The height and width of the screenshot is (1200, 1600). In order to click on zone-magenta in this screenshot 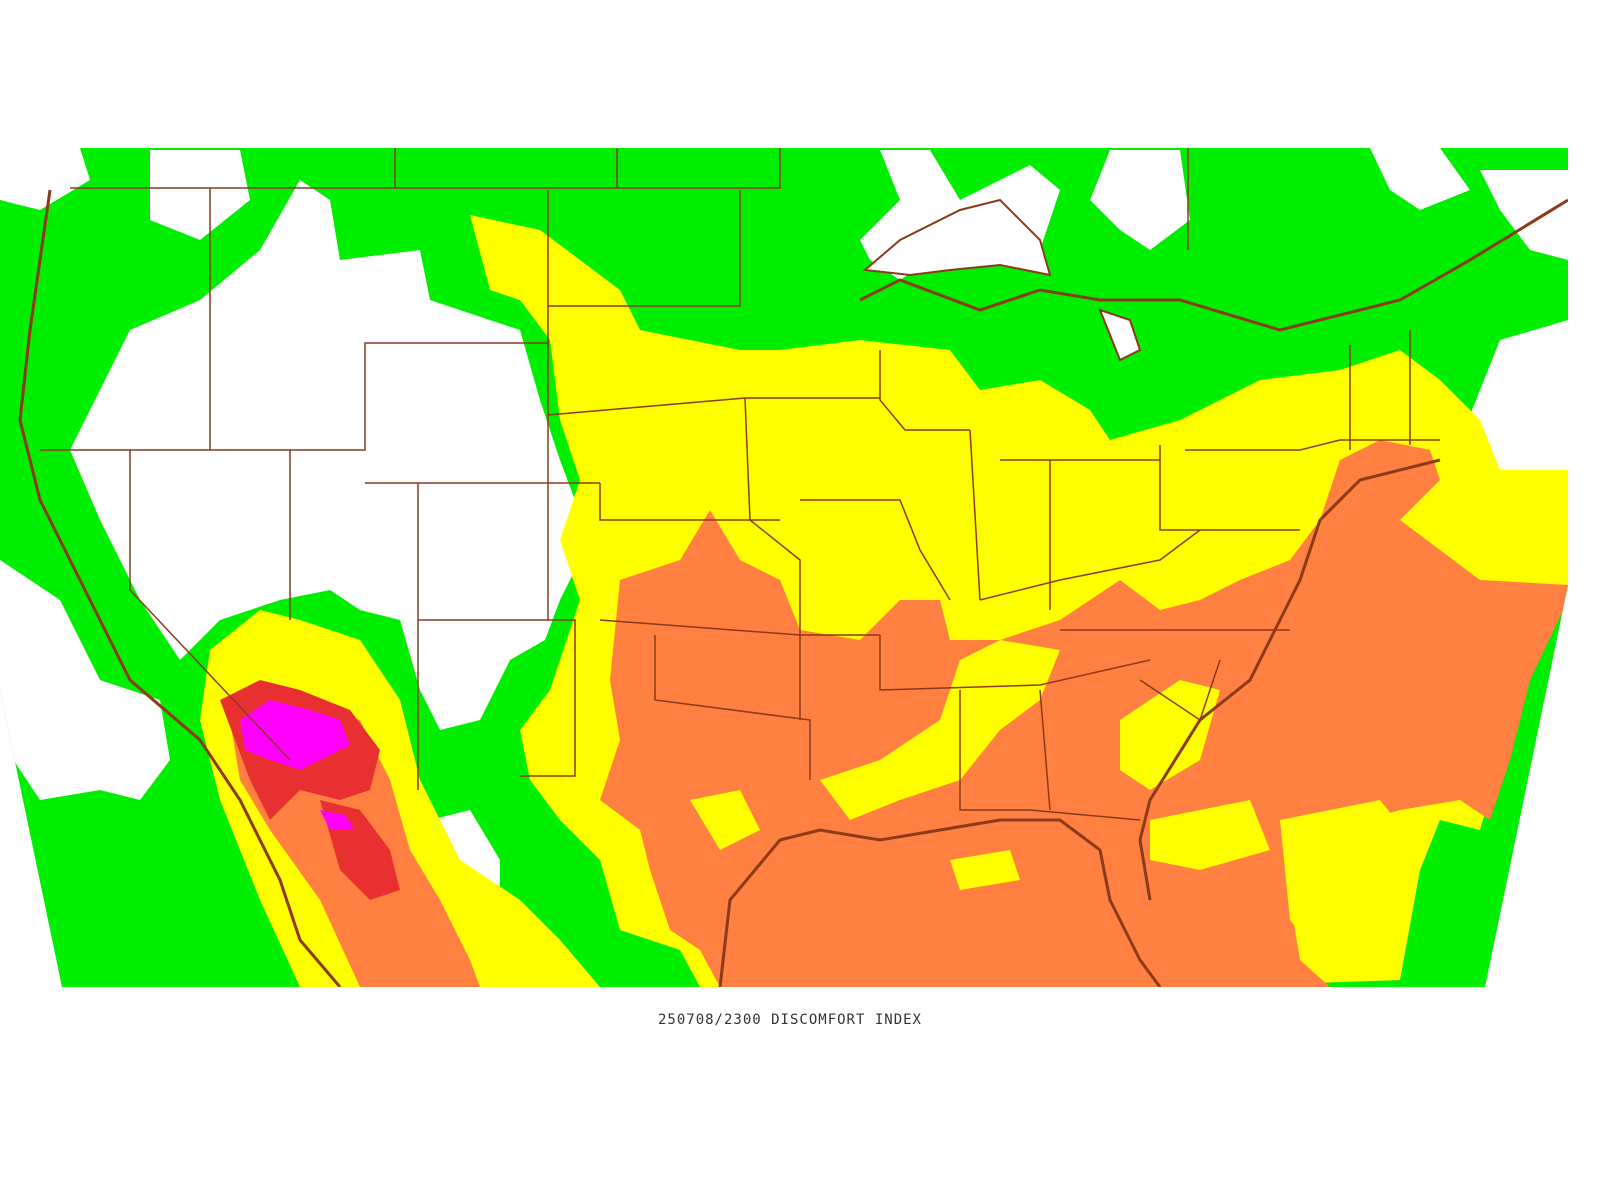, I will do `click(295, 735)`.